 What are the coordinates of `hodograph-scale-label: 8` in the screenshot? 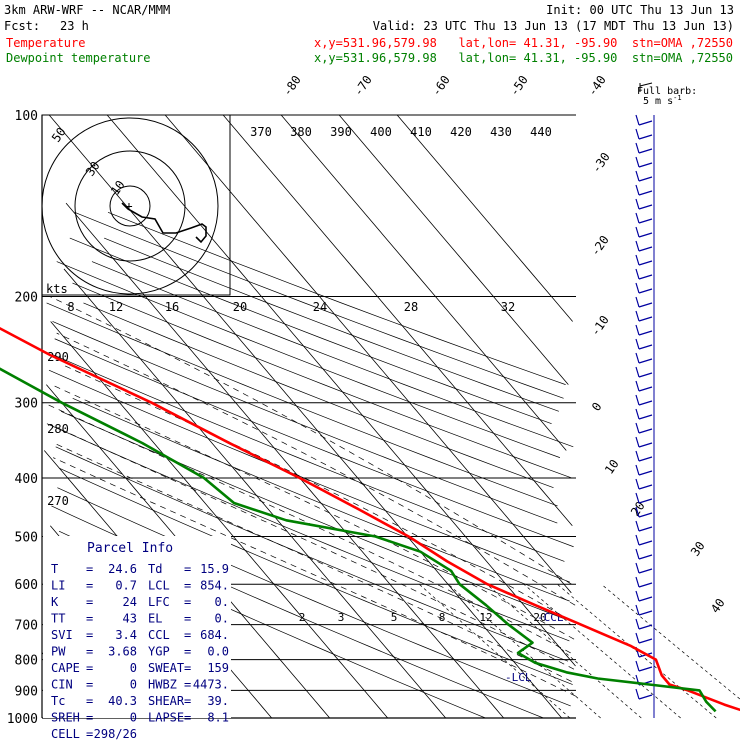 It's located at (70, 307).